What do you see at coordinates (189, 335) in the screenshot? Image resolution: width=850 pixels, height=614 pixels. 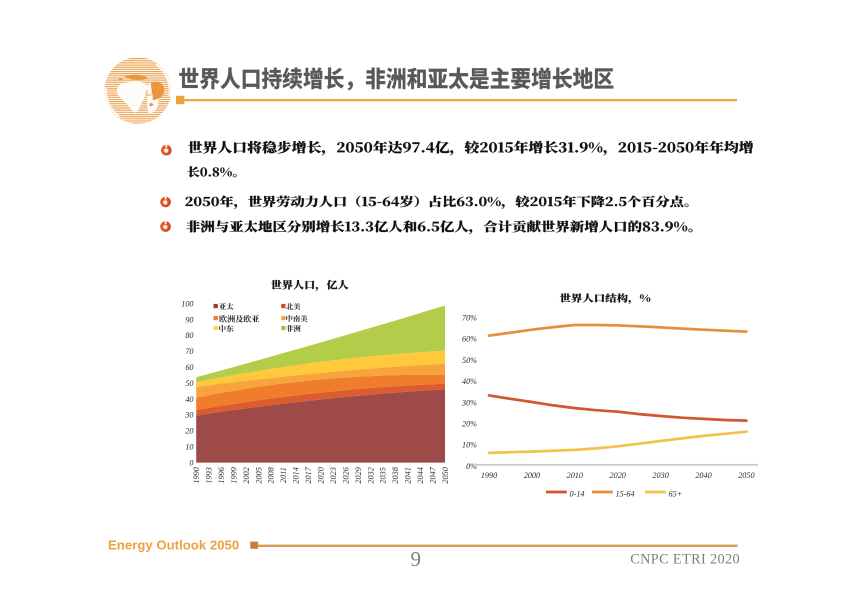 I see `svg-text: 80` at bounding box center [189, 335].